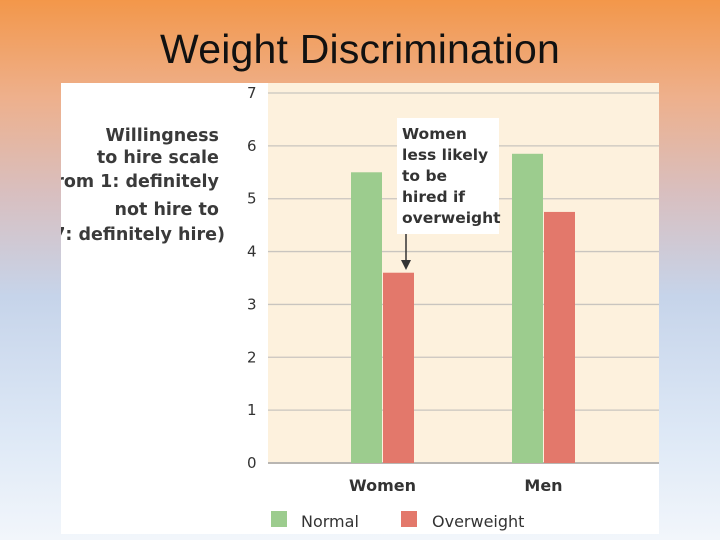  Describe the element at coordinates (330, 521) in the screenshot. I see `legend-label-normal: Normal` at that location.